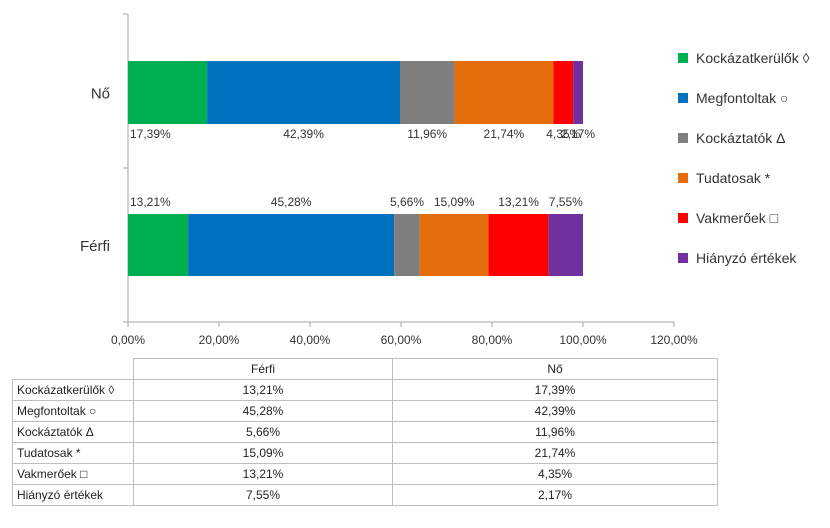  I want to click on data-label: 17,39%, so click(150, 134).